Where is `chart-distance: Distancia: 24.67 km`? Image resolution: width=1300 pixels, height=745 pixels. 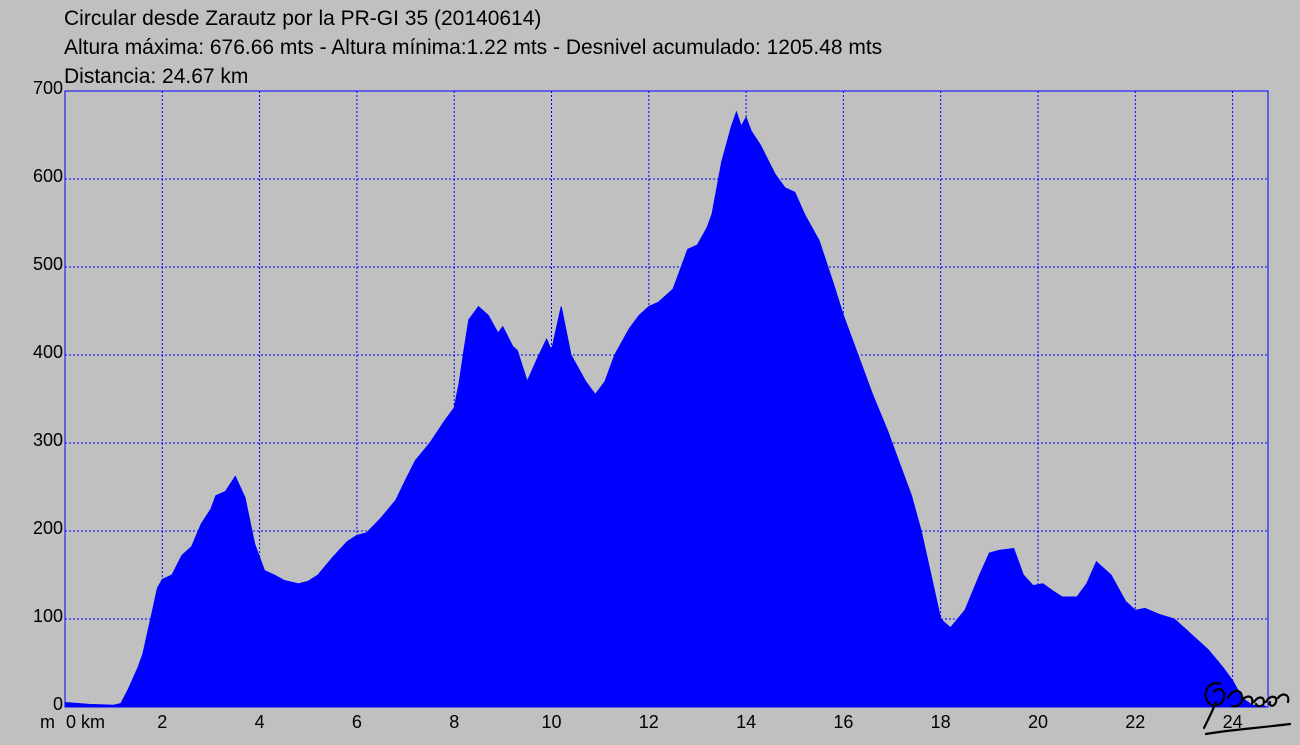
chart-distance: Distancia: 24.67 km is located at coordinates (156, 76).